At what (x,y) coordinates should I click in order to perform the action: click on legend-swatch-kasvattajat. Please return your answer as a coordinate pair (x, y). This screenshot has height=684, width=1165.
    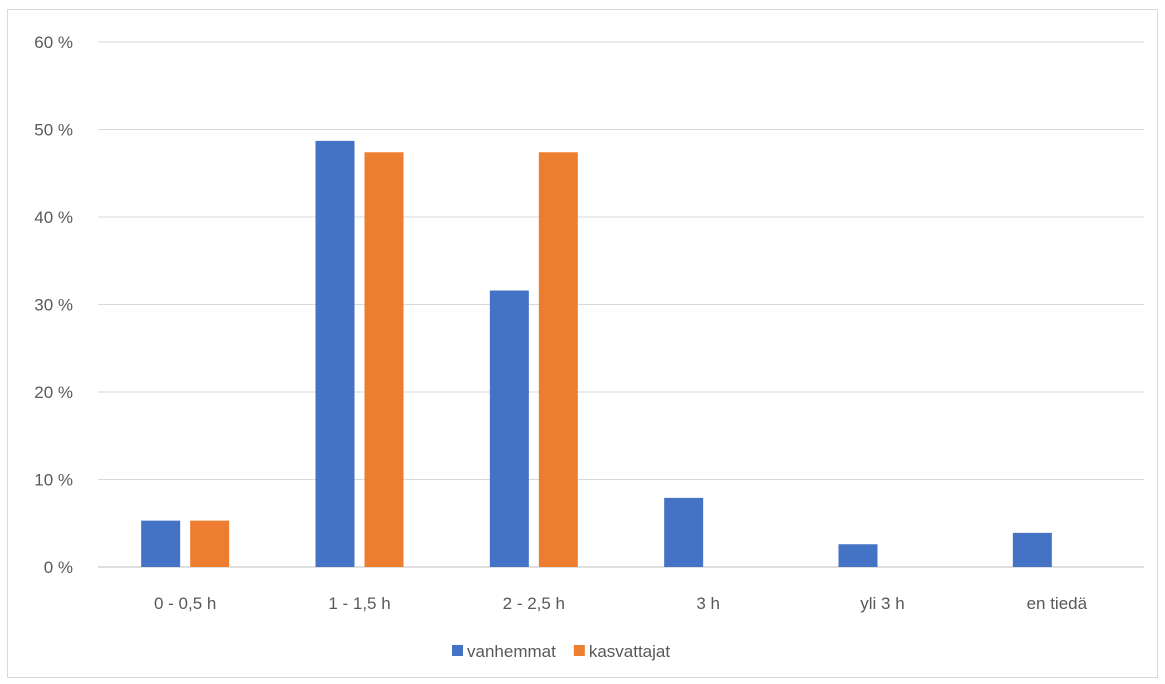
    Looking at the image, I should click on (579, 650).